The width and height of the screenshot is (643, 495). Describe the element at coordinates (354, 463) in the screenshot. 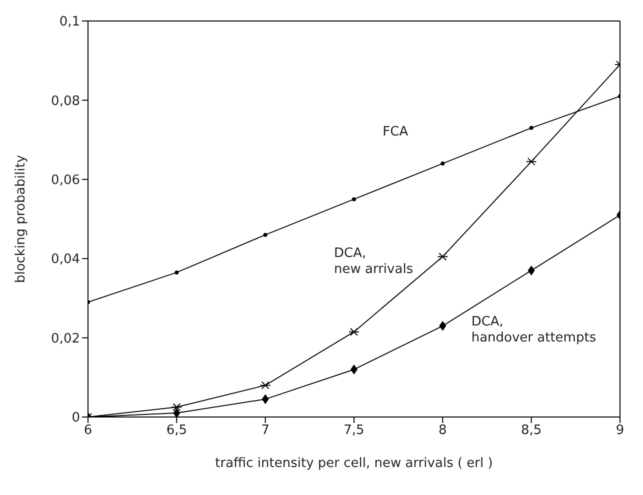

I see `x-axis-title: traffic intensity per cell, new arrivals ( erl )` at that location.